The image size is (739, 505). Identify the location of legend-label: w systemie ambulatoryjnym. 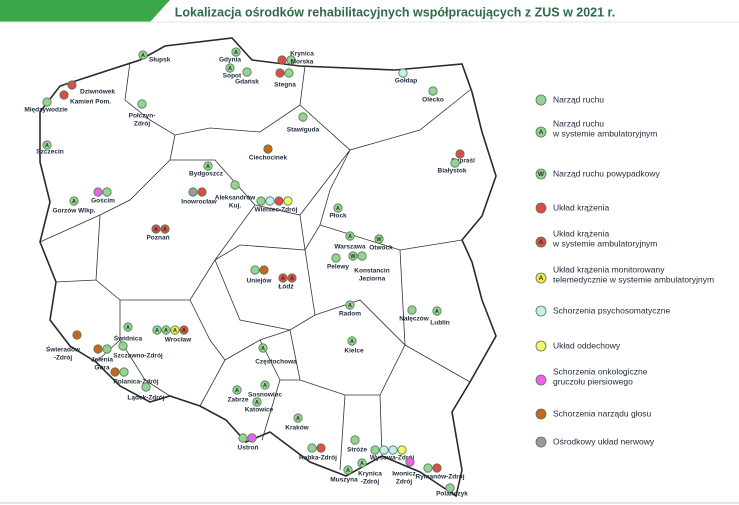
(604, 133).